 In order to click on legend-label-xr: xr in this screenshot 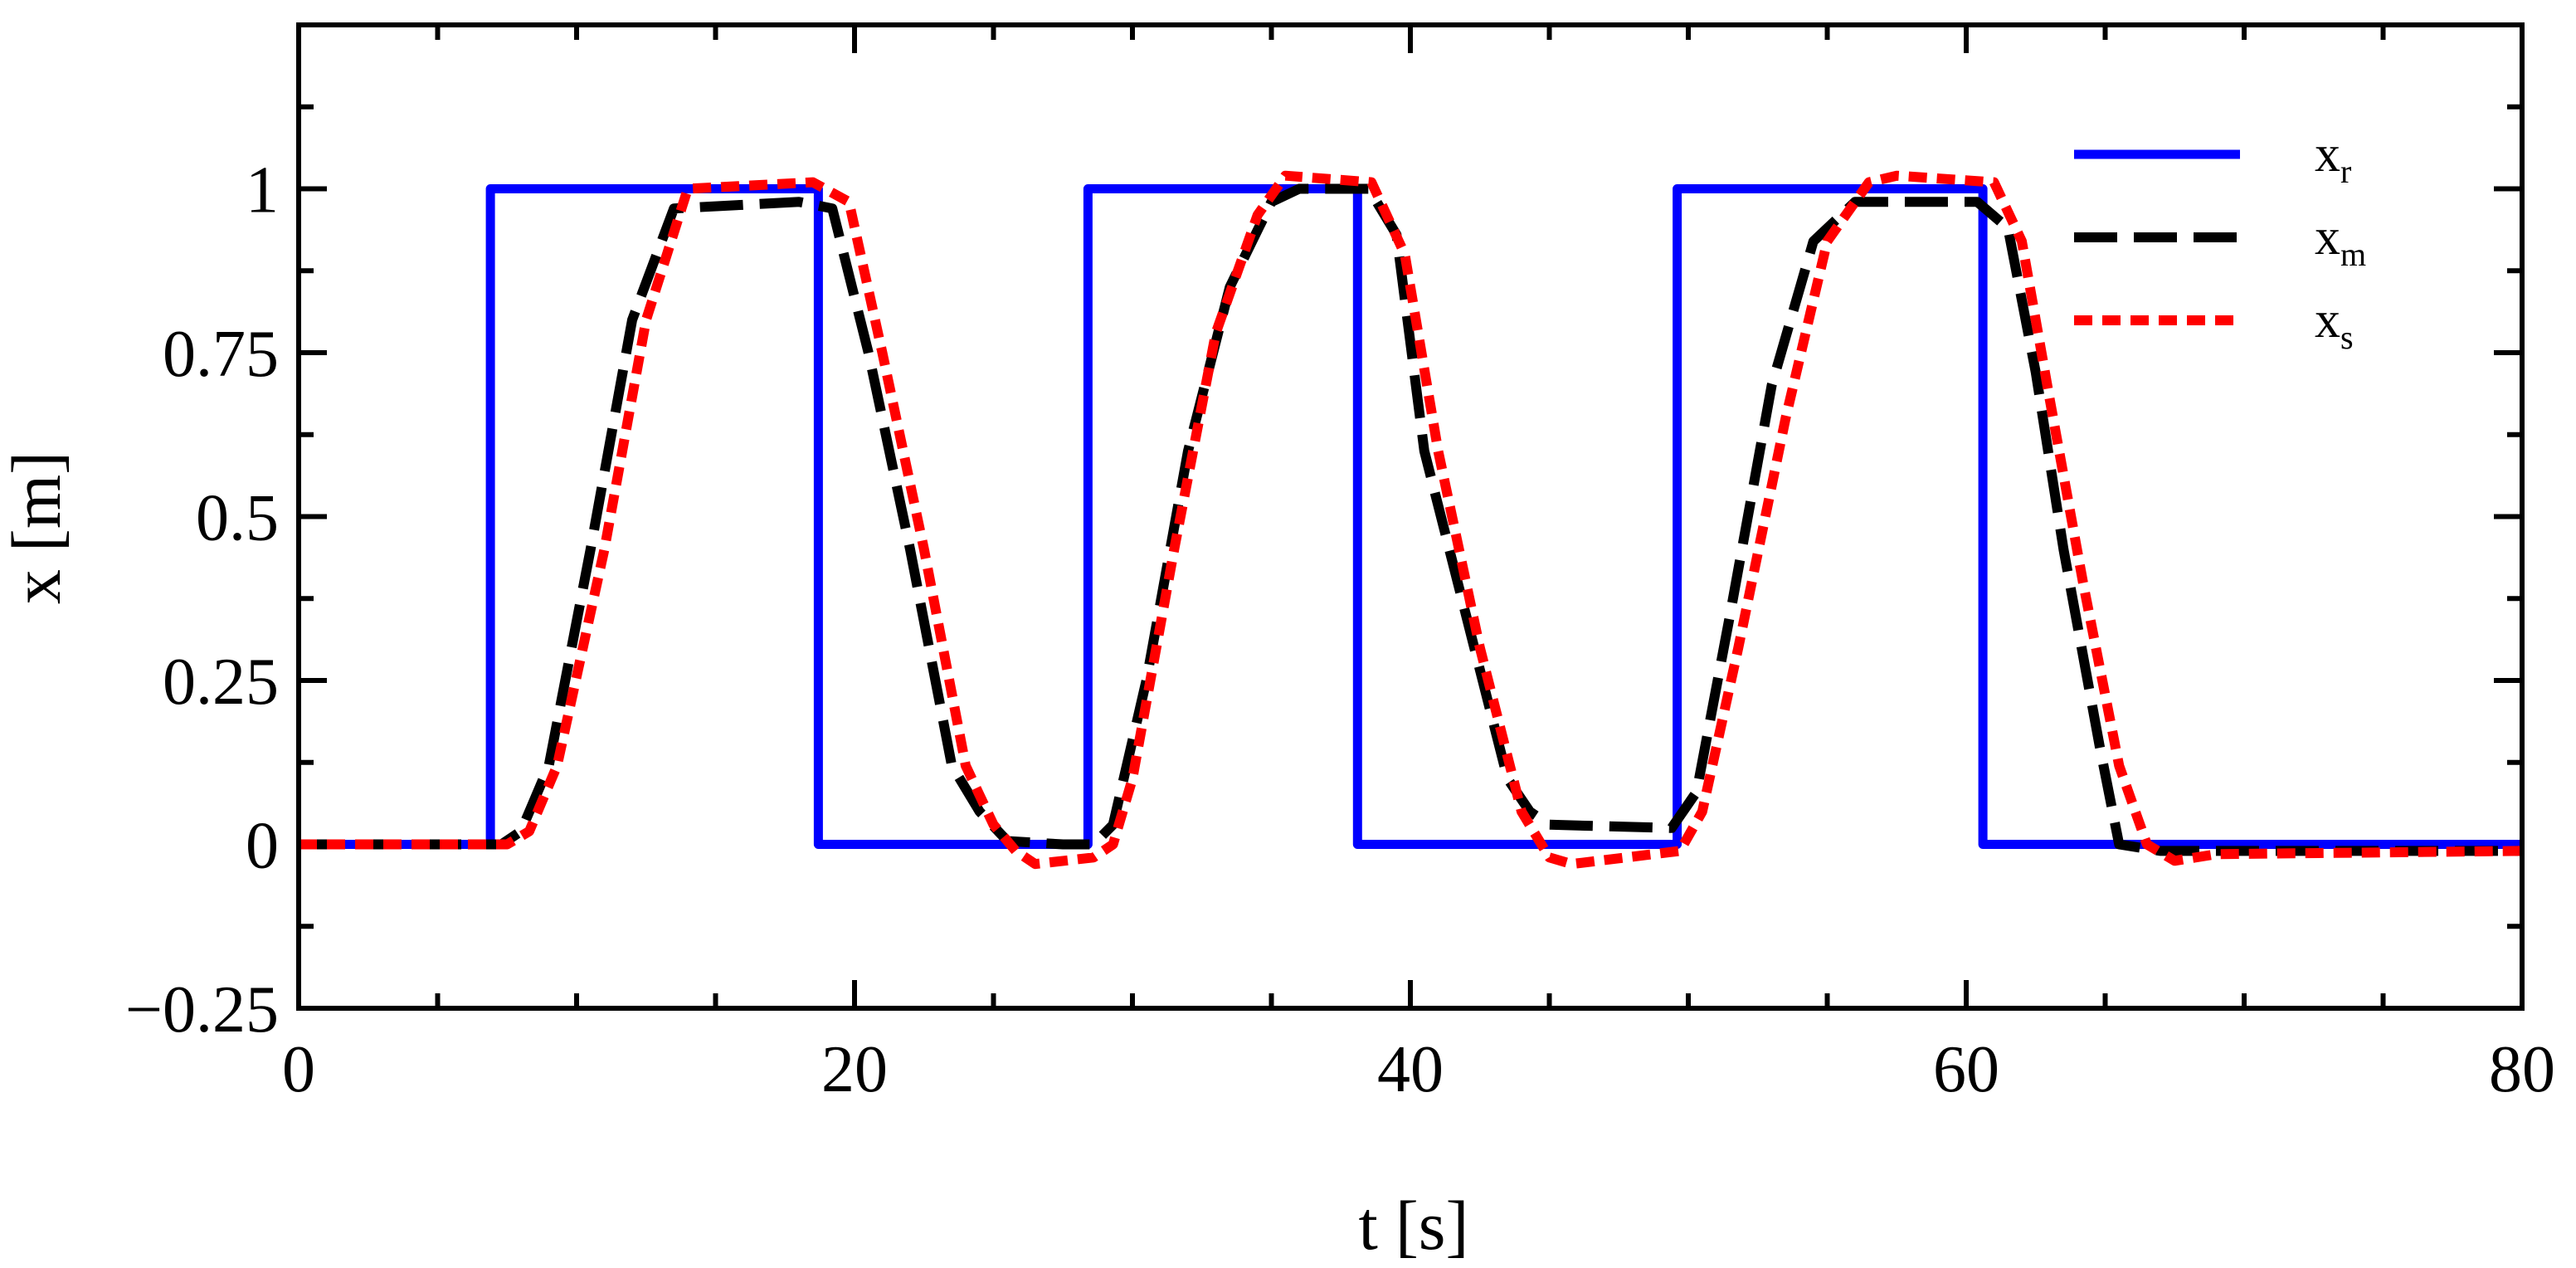, I will do `click(2333, 158)`.